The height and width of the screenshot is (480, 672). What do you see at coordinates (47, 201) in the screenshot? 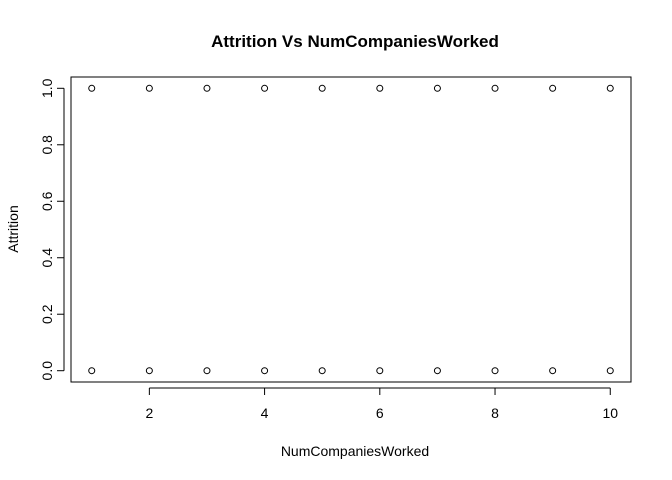
I see `y-tick-label: 0.6` at bounding box center [47, 201].